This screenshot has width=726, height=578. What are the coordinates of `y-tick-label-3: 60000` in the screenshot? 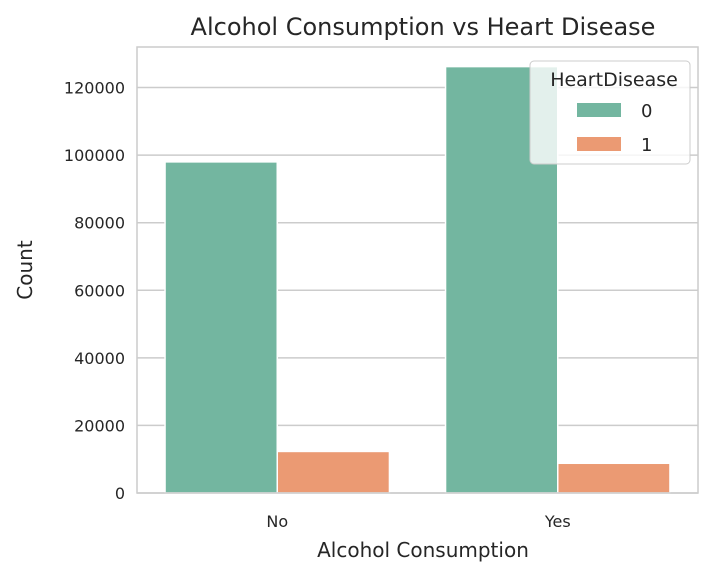 It's located at (99, 290).